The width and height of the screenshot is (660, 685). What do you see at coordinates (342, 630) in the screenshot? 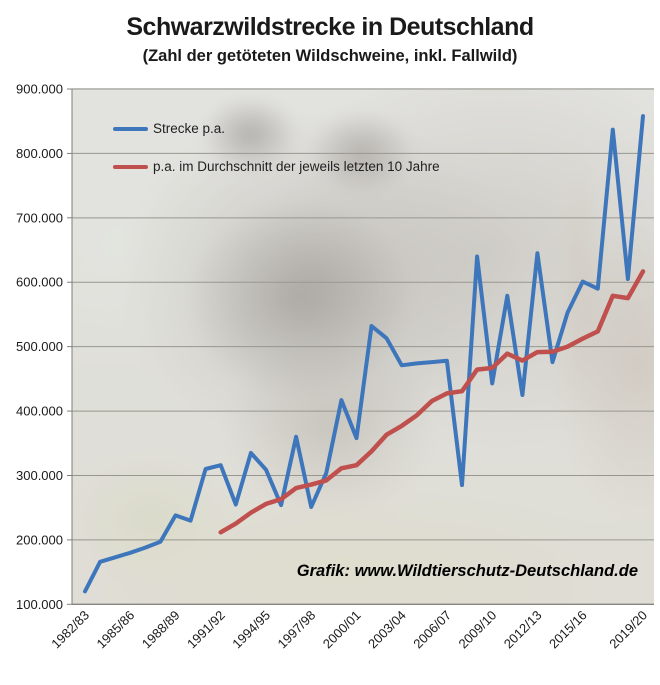
I see `x-axis-label: 2000/01` at bounding box center [342, 630].